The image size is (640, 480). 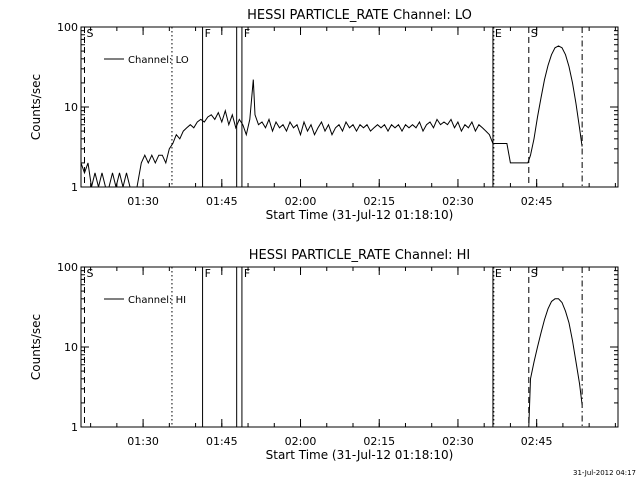 I want to click on legend-label: Channel: LO, so click(x=158, y=60).